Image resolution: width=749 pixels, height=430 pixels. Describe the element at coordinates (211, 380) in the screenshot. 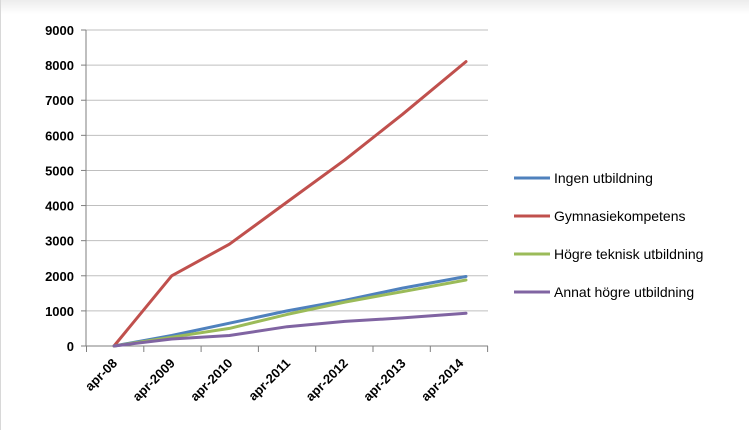

I see `x-tick-label: apr-2010` at that location.